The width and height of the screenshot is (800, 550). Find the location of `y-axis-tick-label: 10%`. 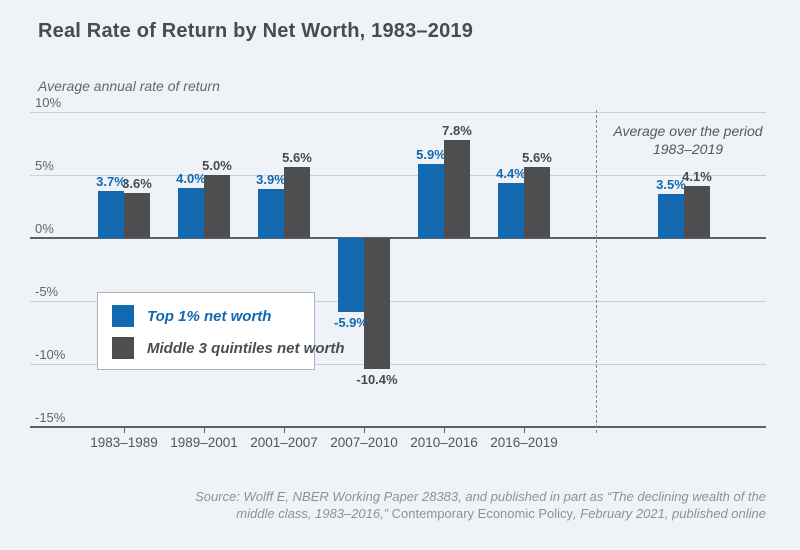

y-axis-tick-label: 10% is located at coordinates (50, 102).